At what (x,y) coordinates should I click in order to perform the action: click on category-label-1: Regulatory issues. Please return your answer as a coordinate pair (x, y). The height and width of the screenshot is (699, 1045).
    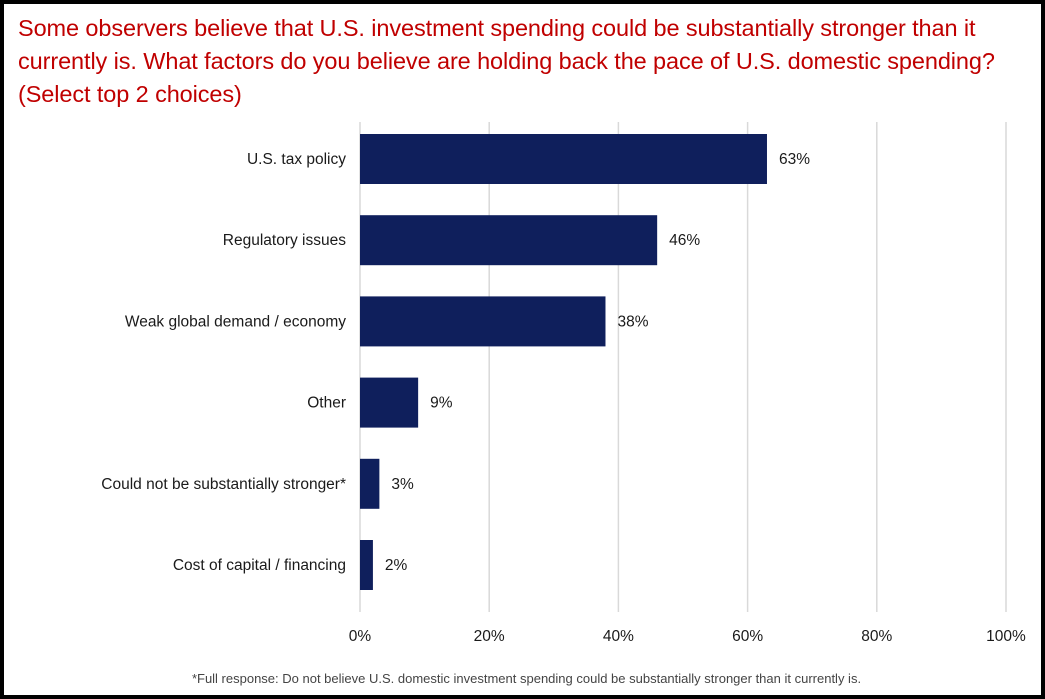
    Looking at the image, I should click on (284, 240).